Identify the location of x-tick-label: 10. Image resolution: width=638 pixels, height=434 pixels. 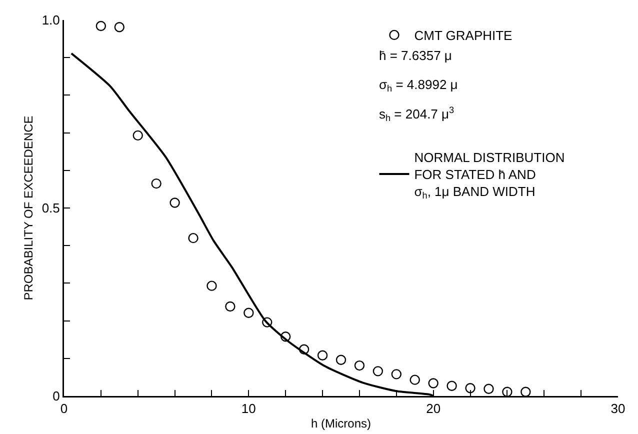
(248, 408).